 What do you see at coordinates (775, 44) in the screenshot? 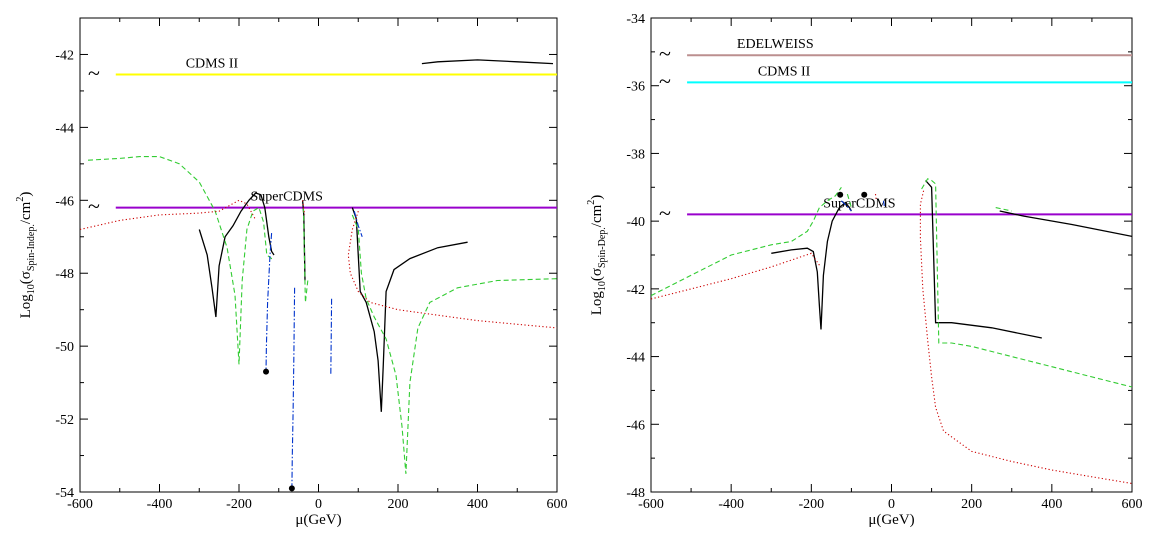
I see `limit-label: EDELWEISS` at bounding box center [775, 44].